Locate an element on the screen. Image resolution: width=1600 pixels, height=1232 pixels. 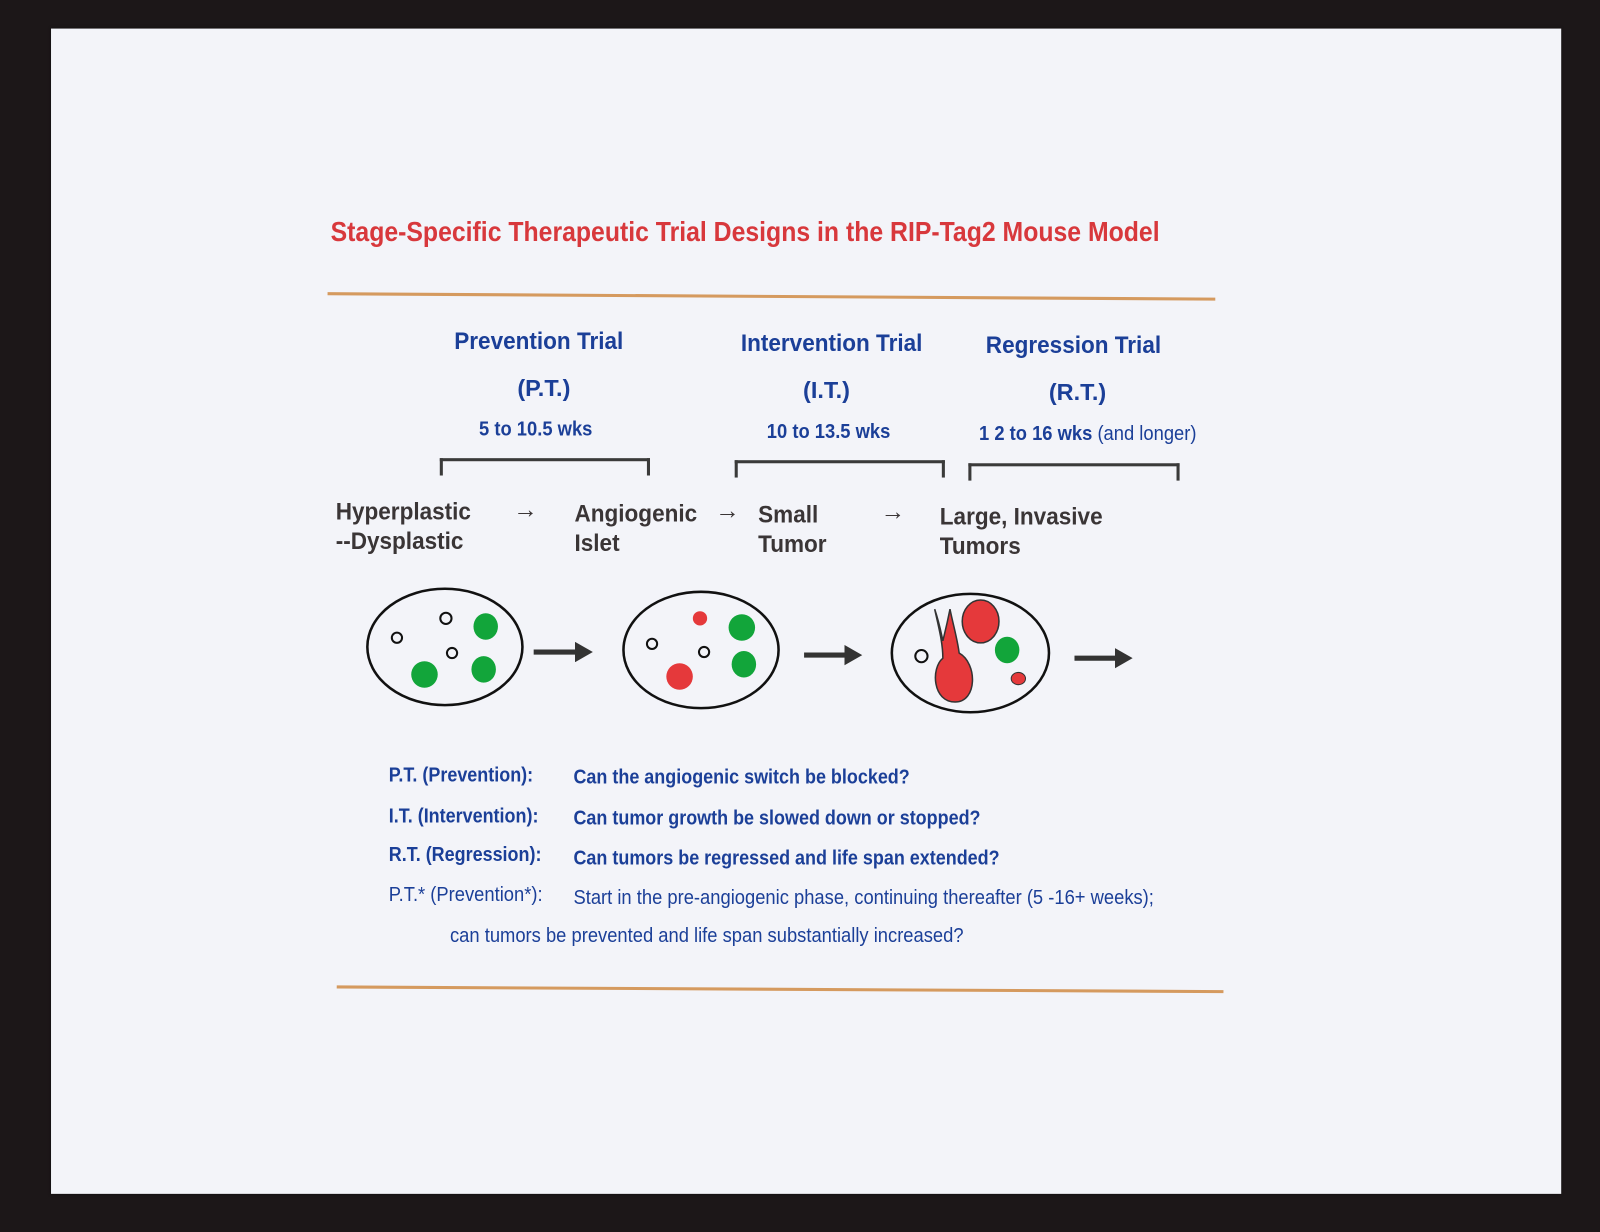
stage-line: Angiogenic is located at coordinates (636, 513).